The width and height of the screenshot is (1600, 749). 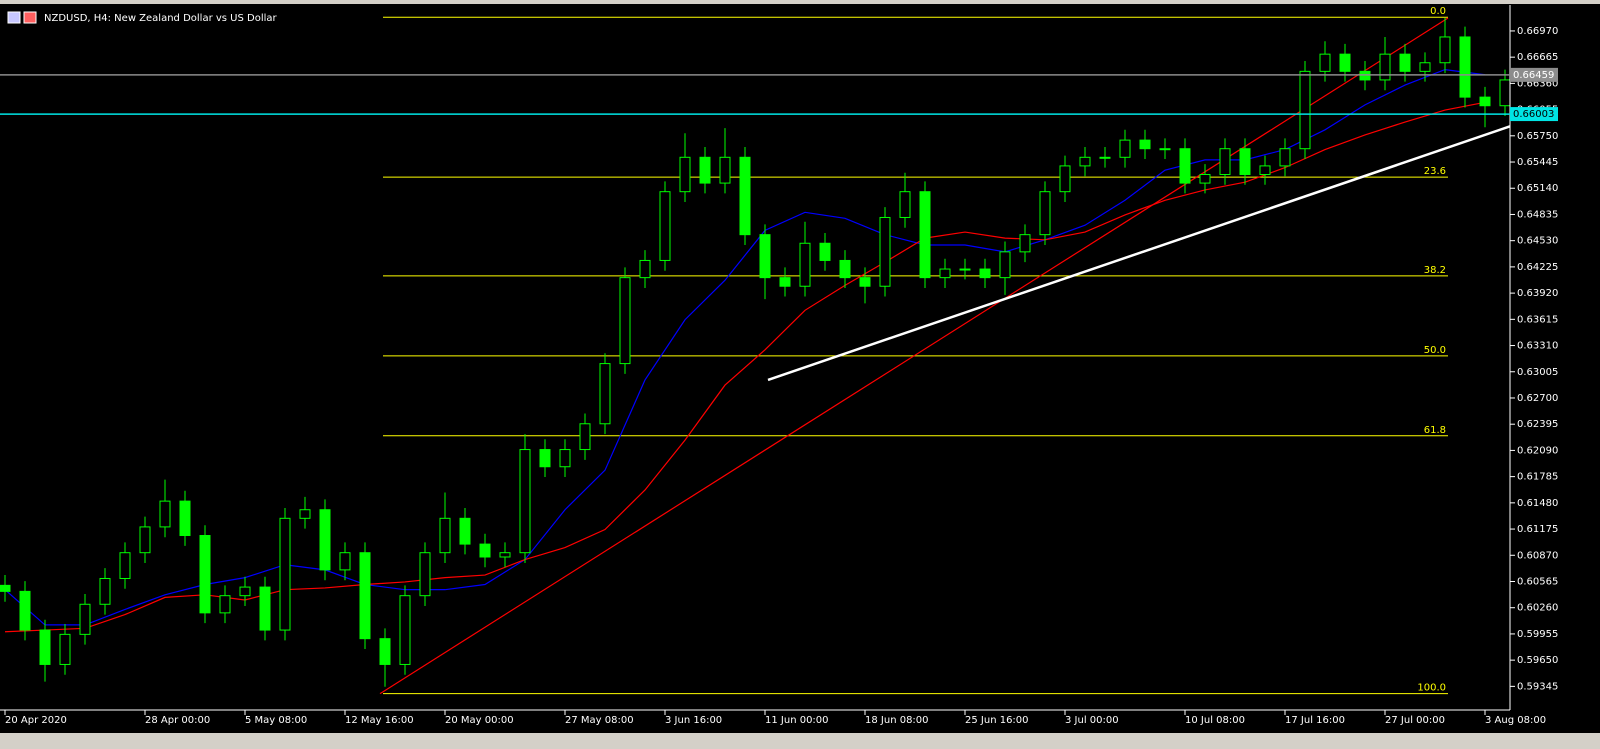 I want to click on y-tick-label: 0.66970, so click(x=1537, y=31).